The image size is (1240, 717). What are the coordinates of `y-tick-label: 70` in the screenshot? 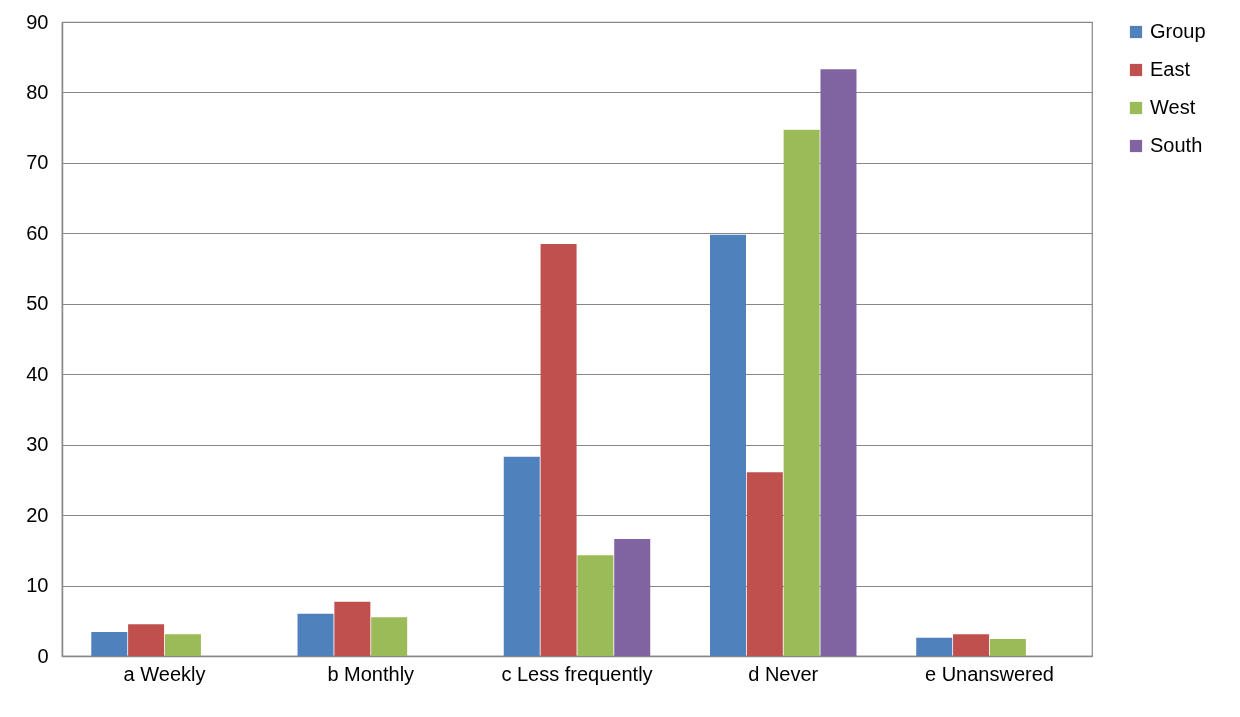 It's located at (37, 162).